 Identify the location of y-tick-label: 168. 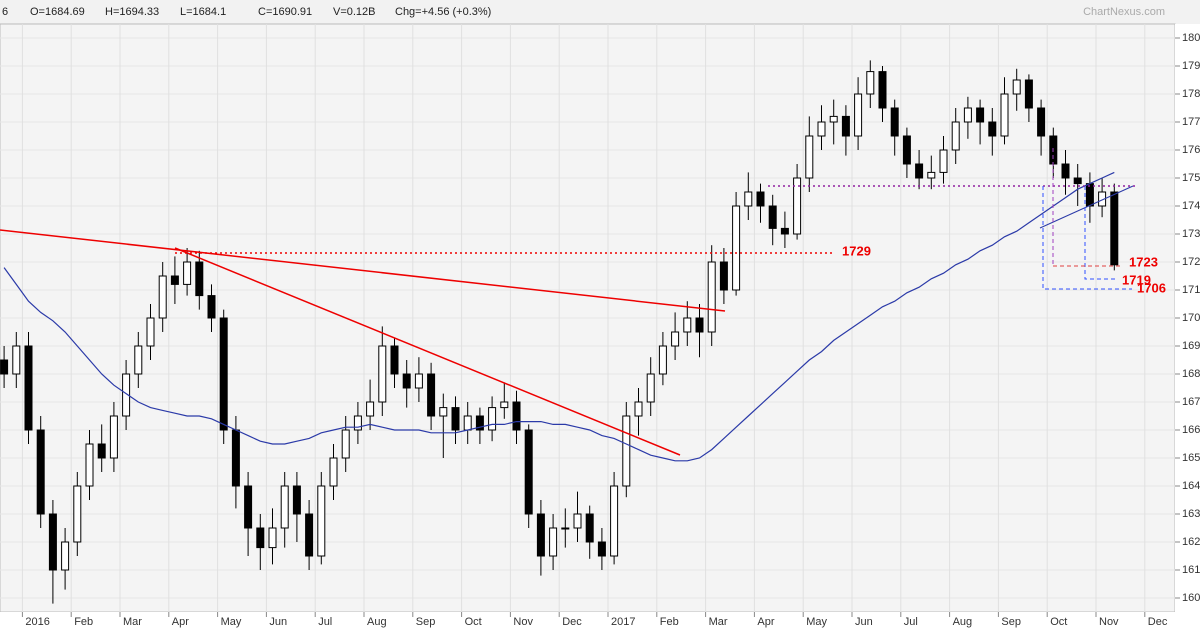
(1191, 374).